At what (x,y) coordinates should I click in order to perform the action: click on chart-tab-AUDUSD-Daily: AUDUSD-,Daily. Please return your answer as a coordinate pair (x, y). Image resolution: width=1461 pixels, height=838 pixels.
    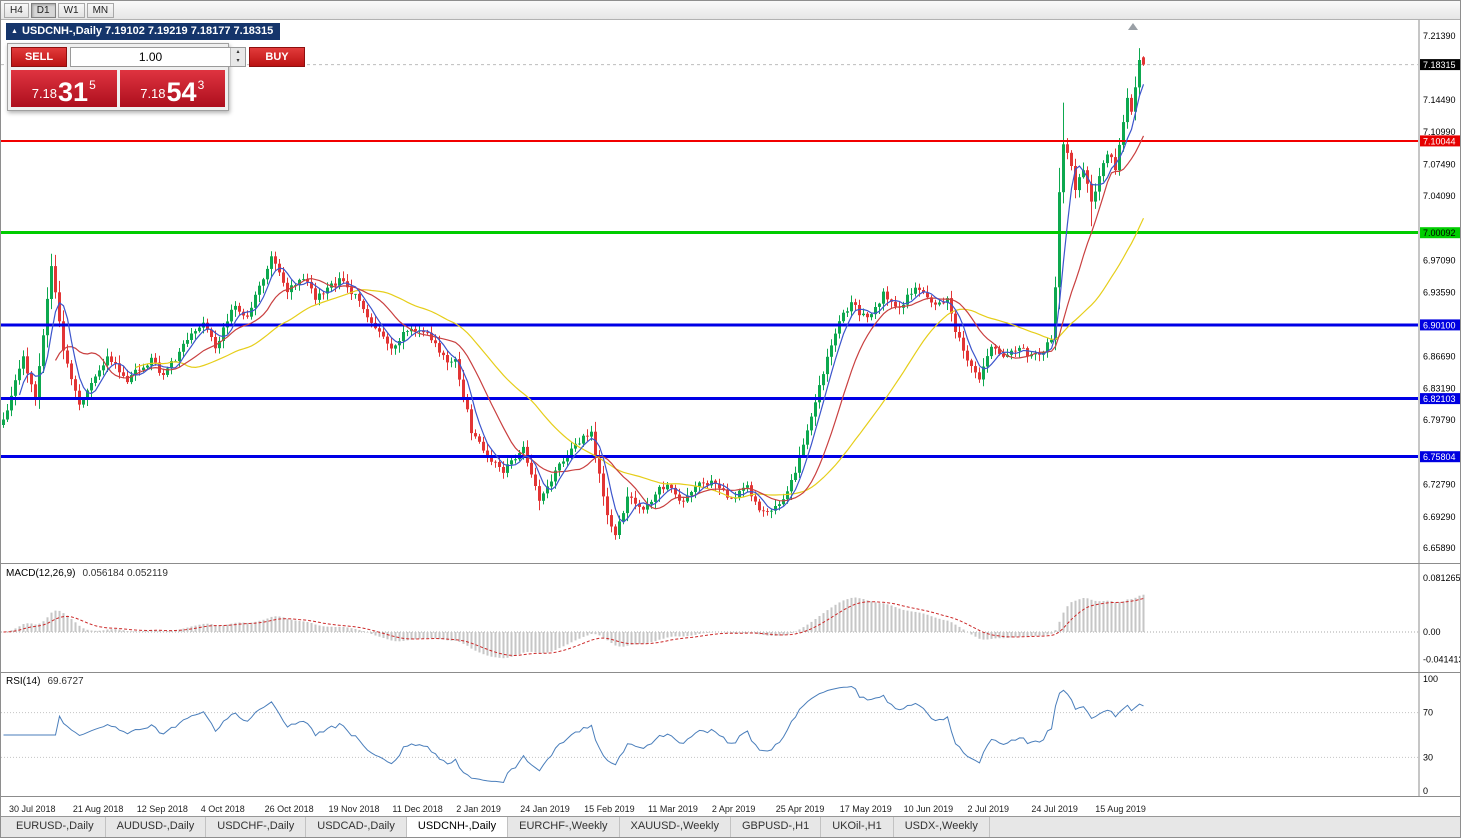
    Looking at the image, I should click on (156, 827).